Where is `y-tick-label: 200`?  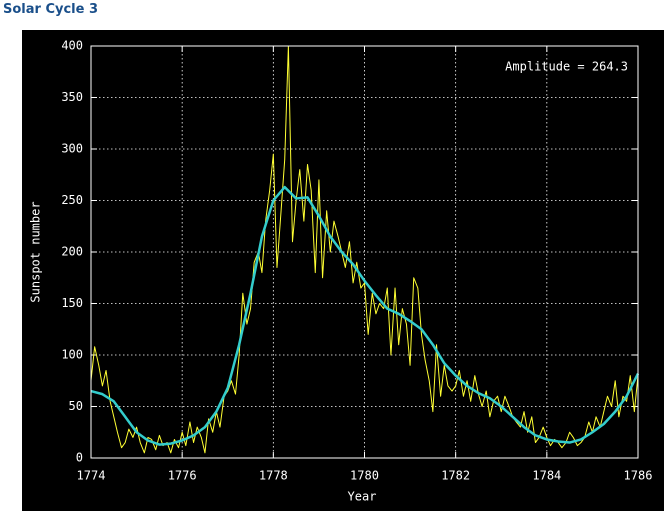
y-tick-label: 200 is located at coordinates (72, 252).